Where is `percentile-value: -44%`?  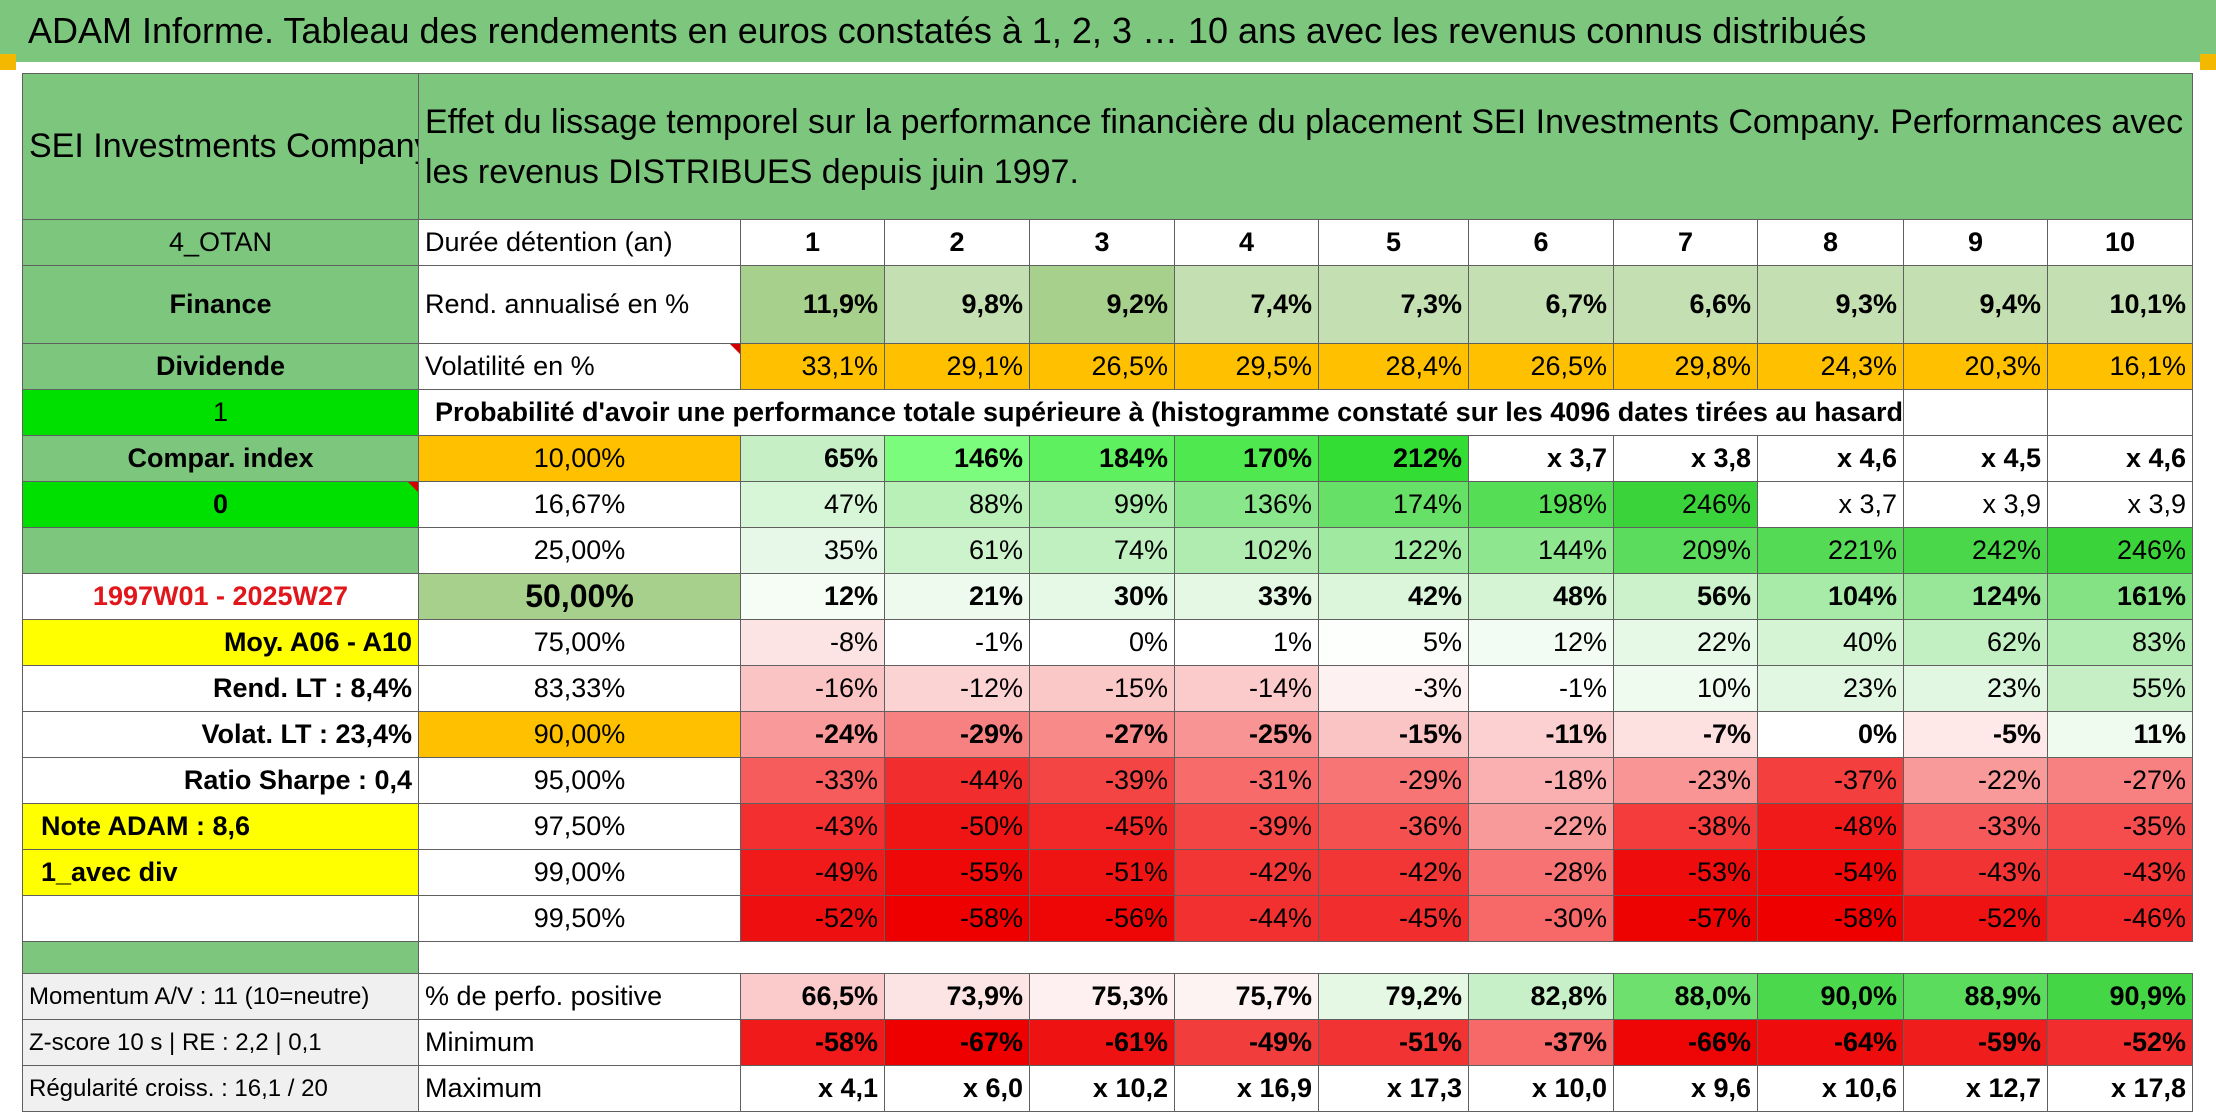
percentile-value: -44% is located at coordinates (991, 780).